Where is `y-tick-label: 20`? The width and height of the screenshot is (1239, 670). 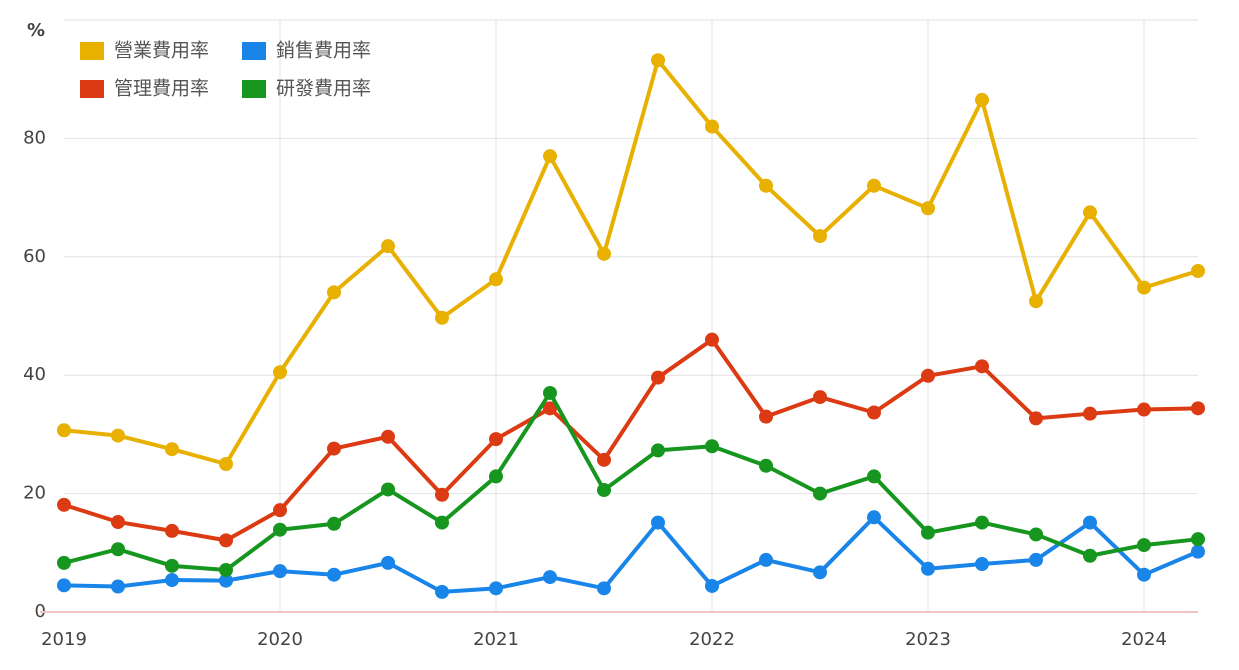
y-tick-label: 20 is located at coordinates (34, 493).